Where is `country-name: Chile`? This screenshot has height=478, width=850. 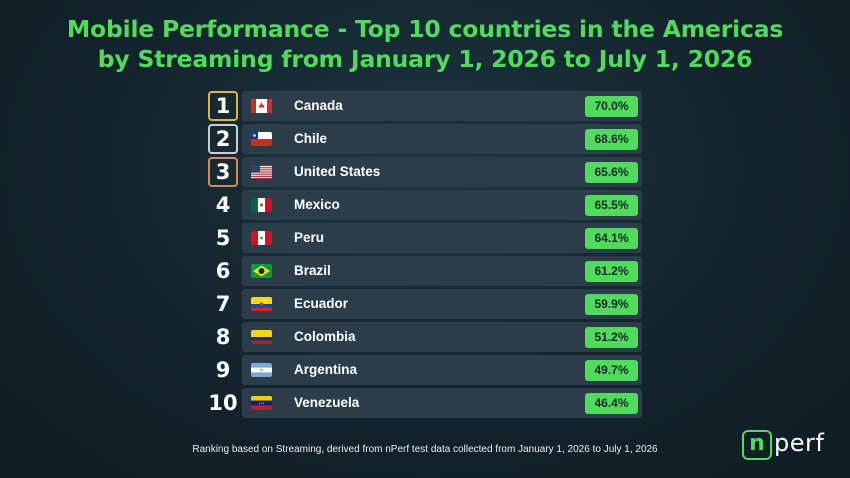
country-name: Chile is located at coordinates (311, 138).